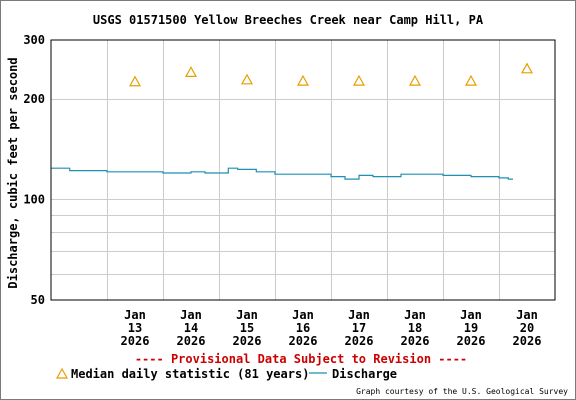 The width and height of the screenshot is (576, 400). Describe the element at coordinates (34, 99) in the screenshot. I see `y-tick-label: 200` at that location.